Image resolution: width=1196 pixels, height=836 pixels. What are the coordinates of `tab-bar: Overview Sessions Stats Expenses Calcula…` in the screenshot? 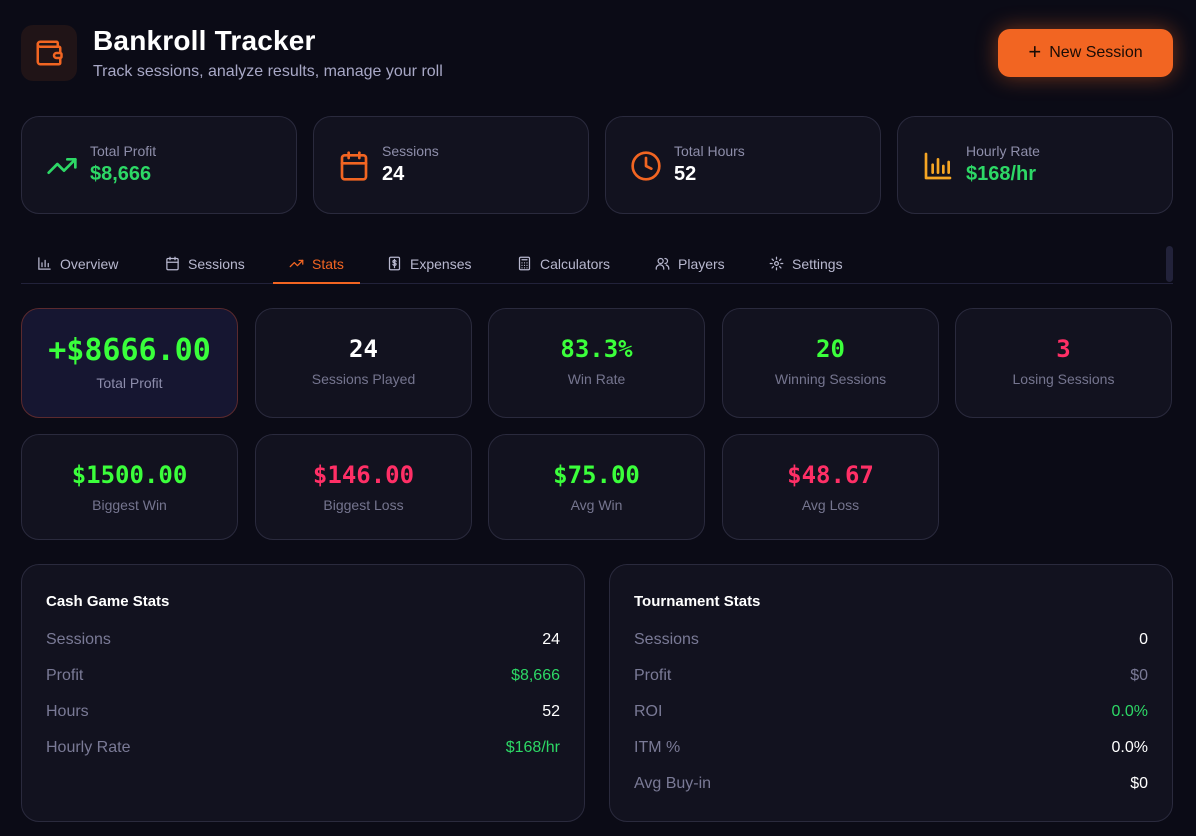 It's located at (597, 264).